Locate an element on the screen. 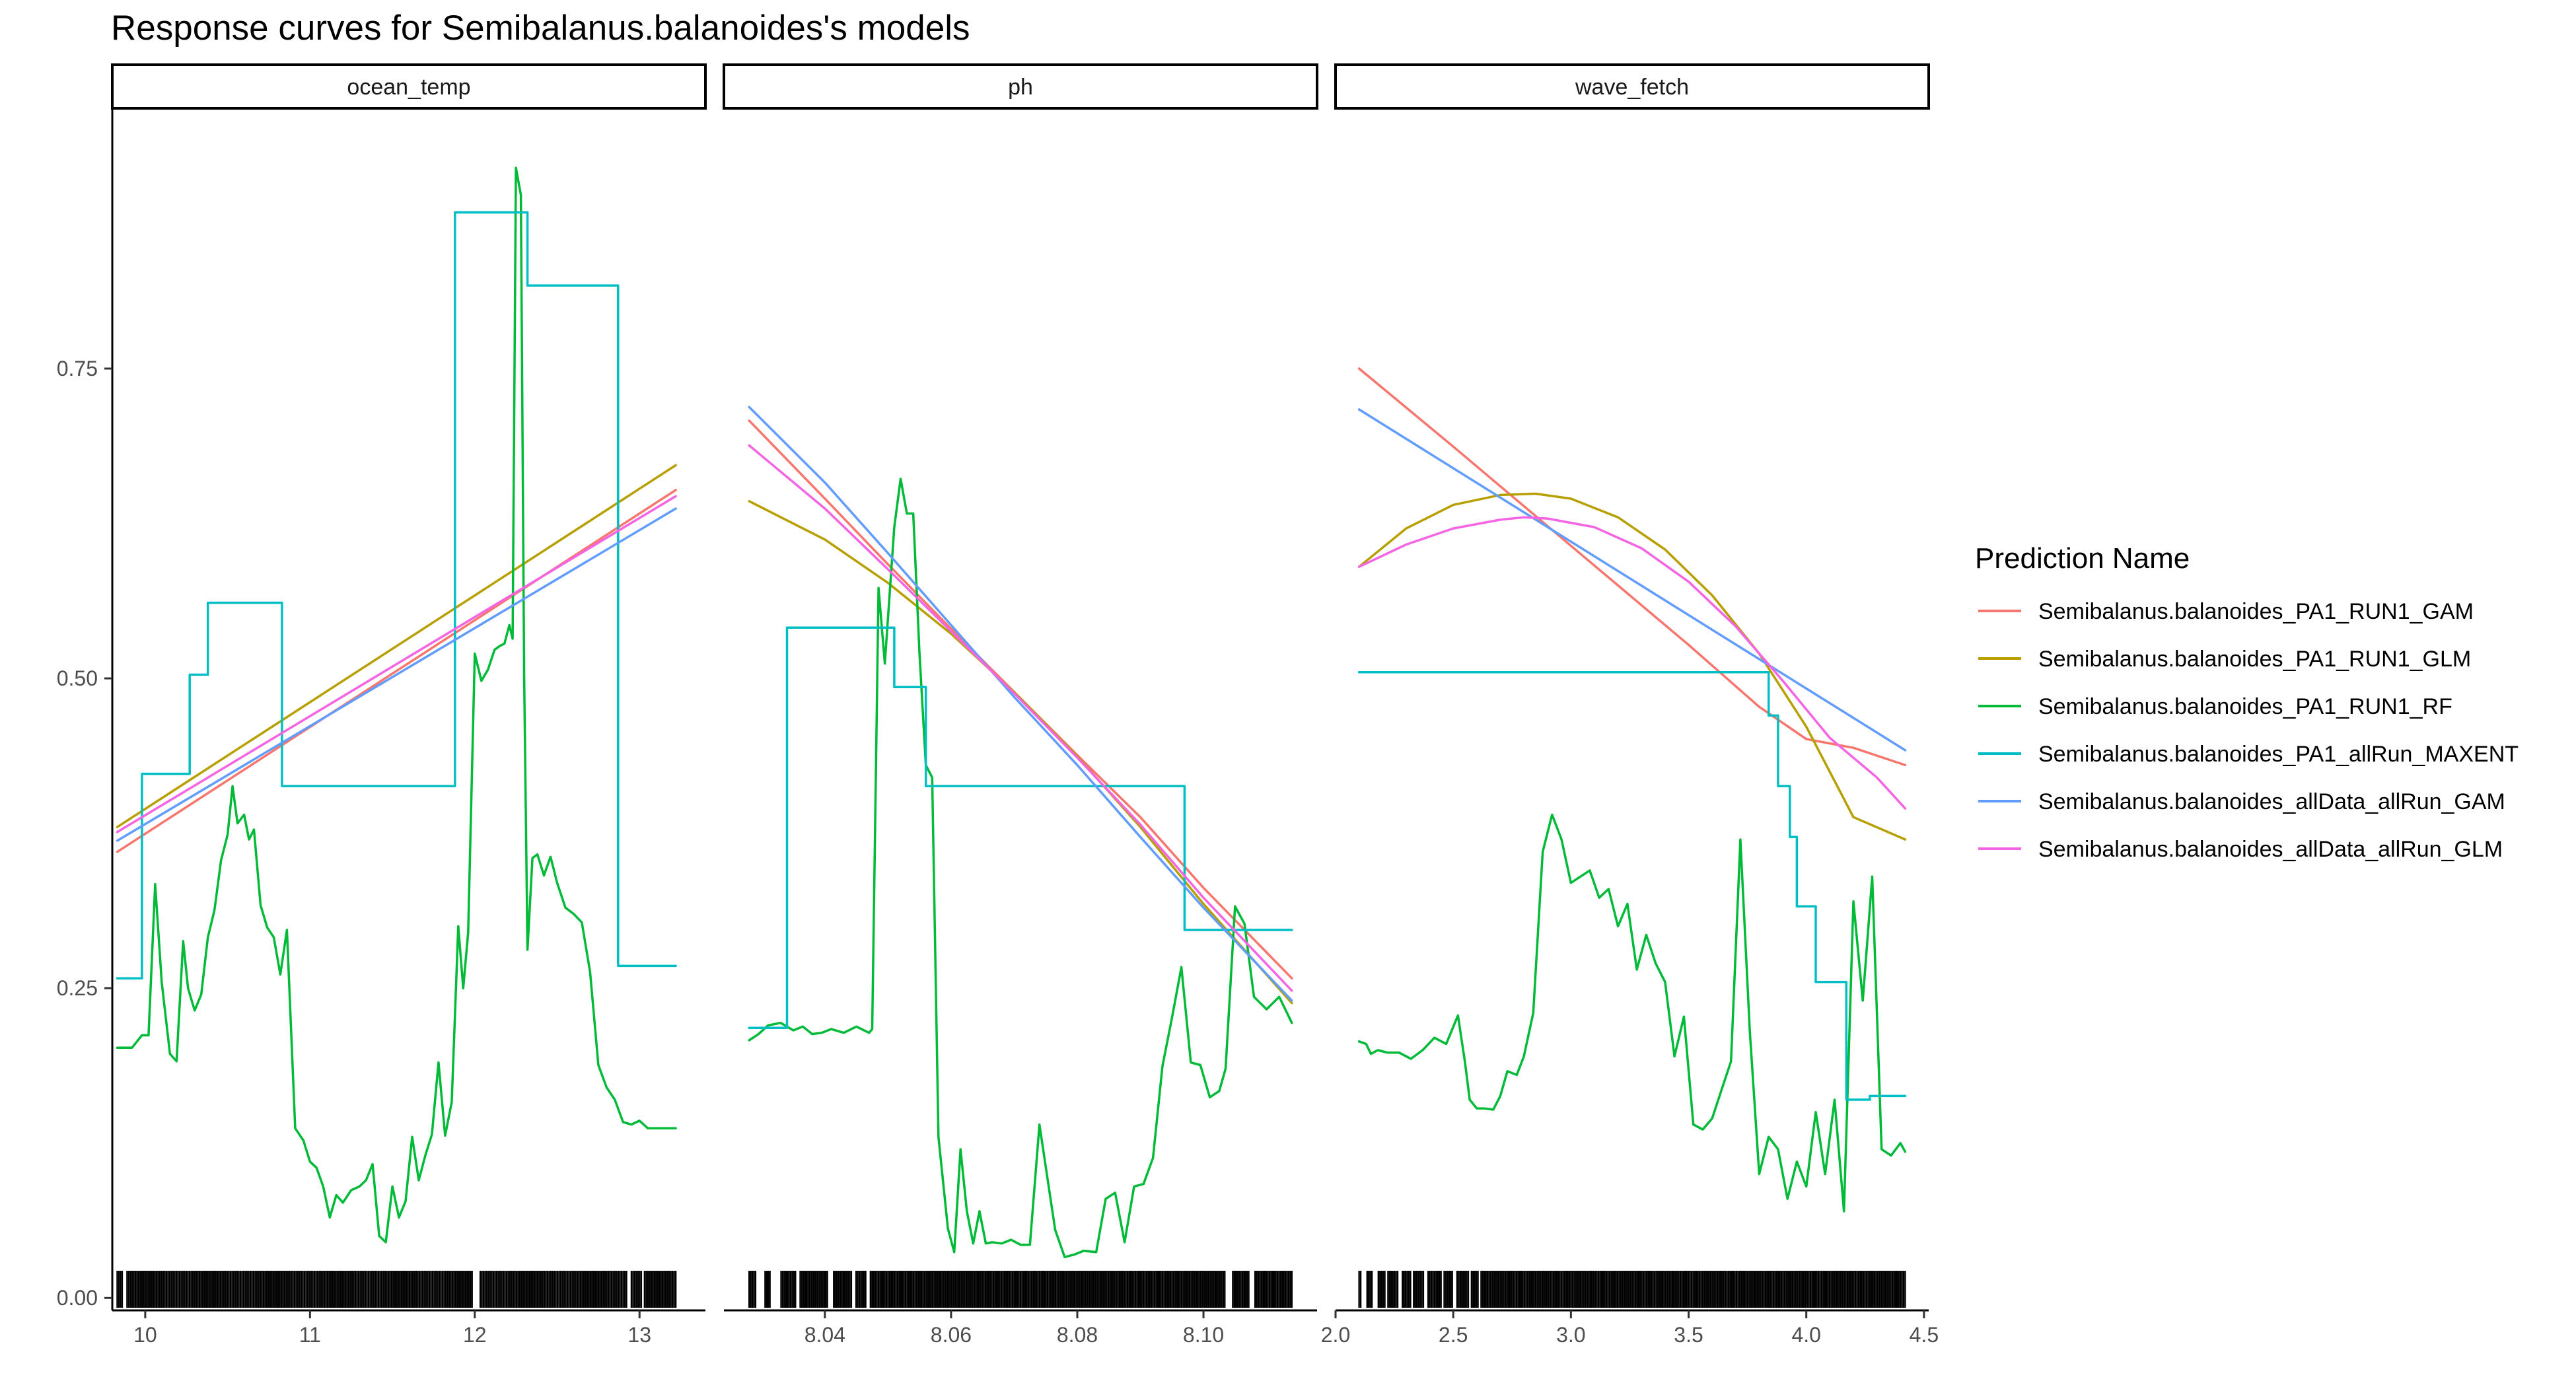 The height and width of the screenshot is (1387, 2576). legend-entry-semibalanus-balanoides-pa1-run1-glm: Semibalanus.balanoides_PA1_RUN1_GLM is located at coordinates (2224, 659).